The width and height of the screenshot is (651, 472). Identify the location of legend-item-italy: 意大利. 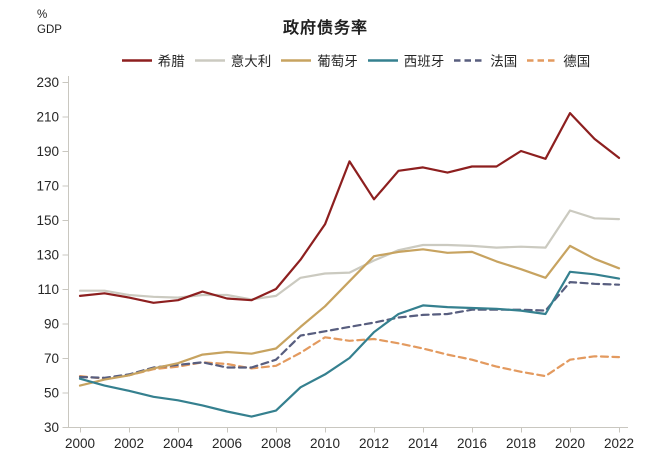
(233, 60).